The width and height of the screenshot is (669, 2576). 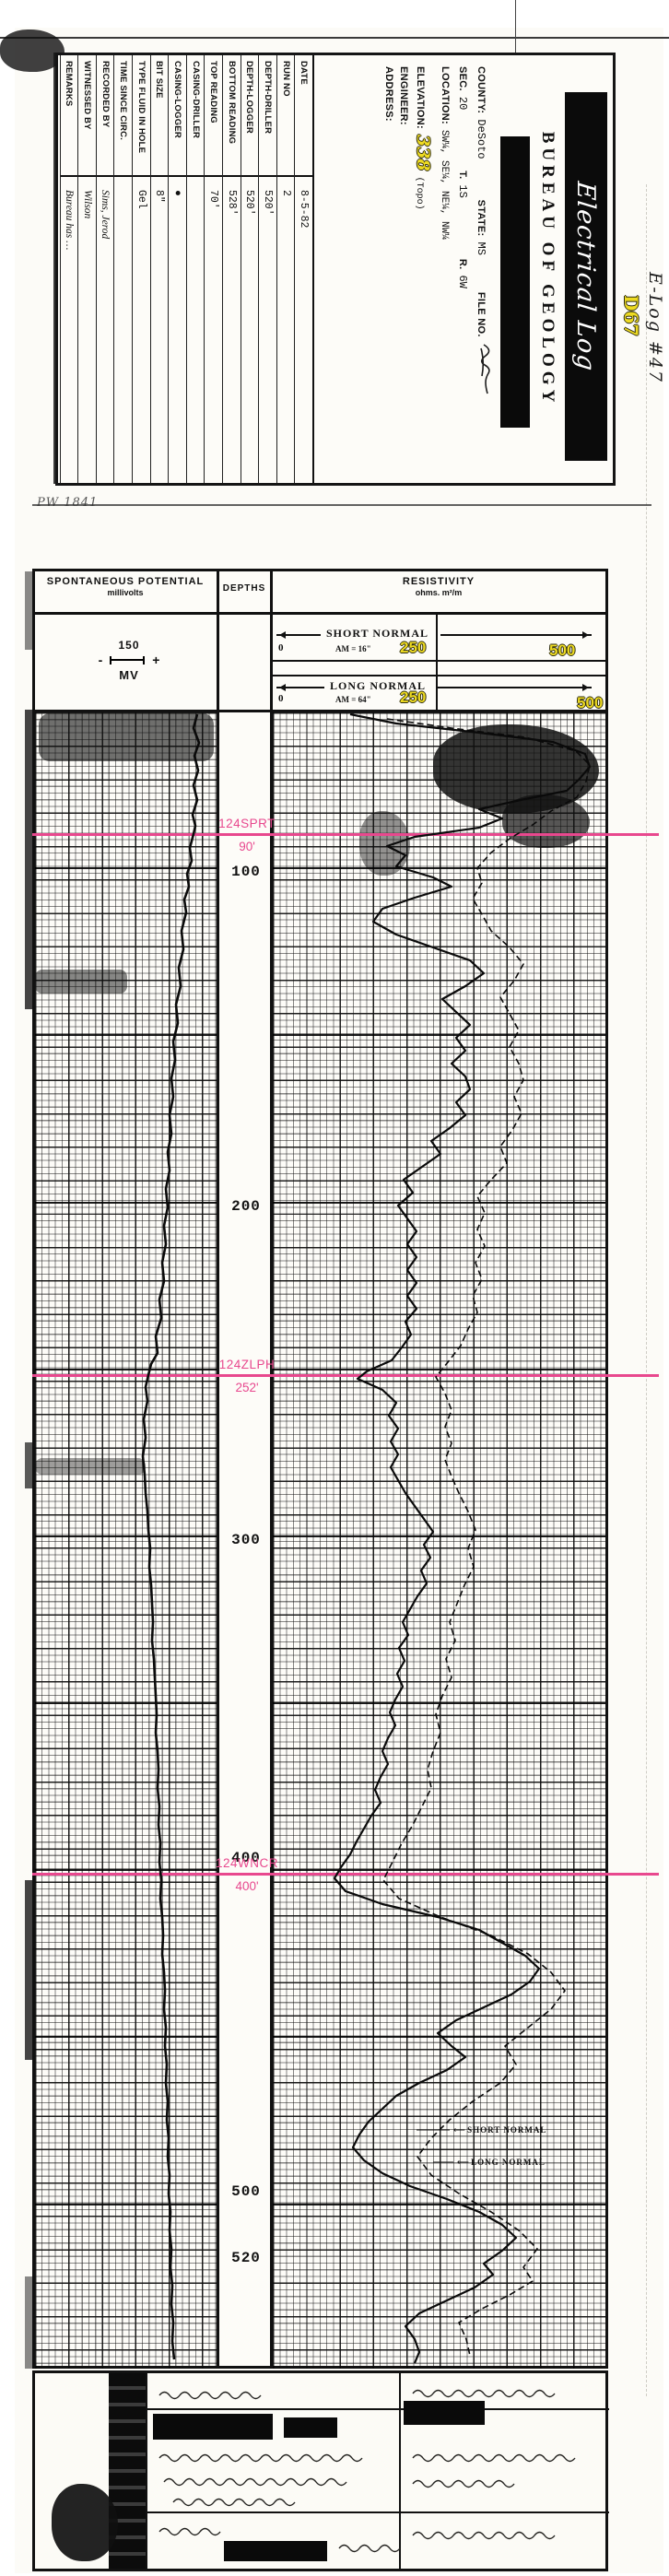 I want to click on sp-scale-bracket: - +, so click(x=129, y=660).